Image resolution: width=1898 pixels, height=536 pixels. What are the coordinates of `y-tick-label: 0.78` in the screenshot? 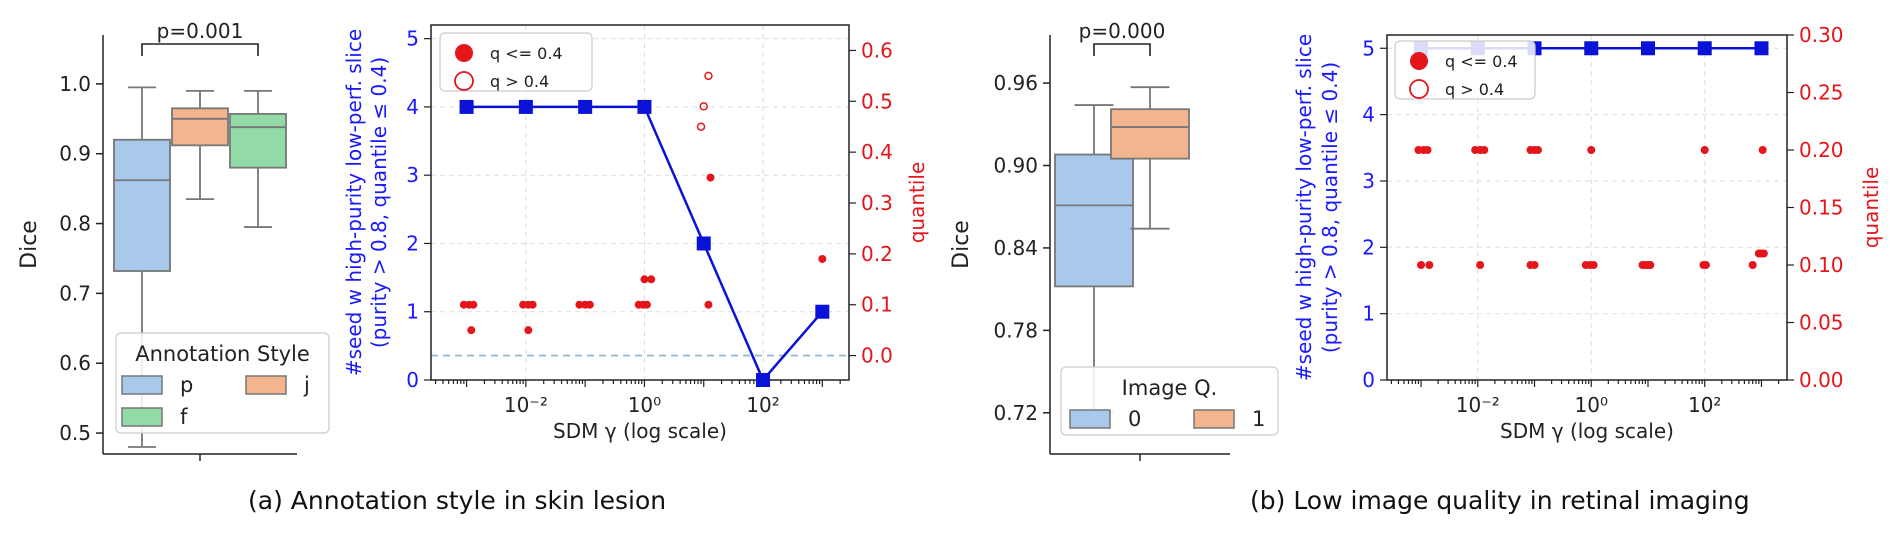 It's located at (1015, 330).